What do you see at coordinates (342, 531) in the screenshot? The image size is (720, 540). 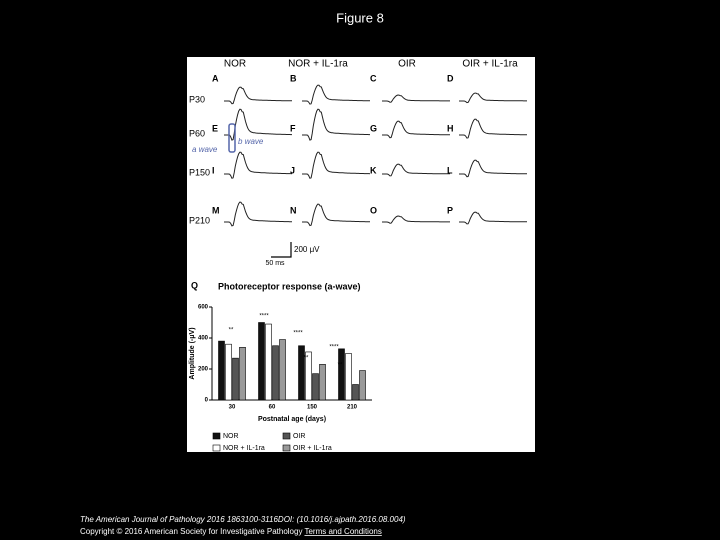 I see `terms-link: Terms and Conditions` at bounding box center [342, 531].